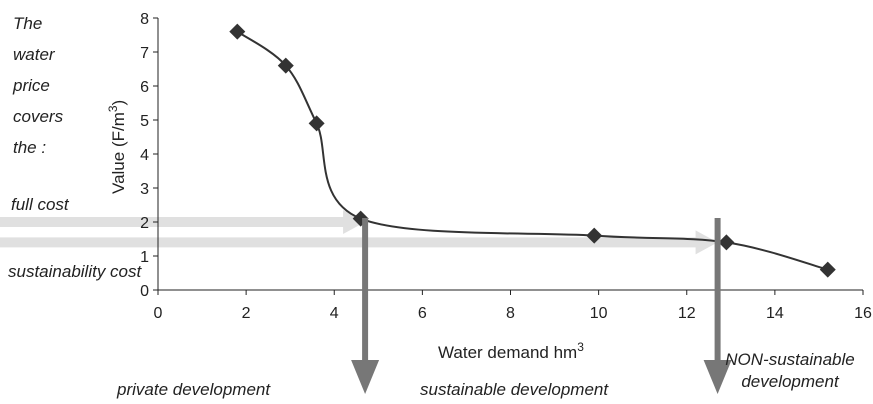 Image resolution: width=873 pixels, height=404 pixels. What do you see at coordinates (40, 204) in the screenshot?
I see `full-cost-label: full cost` at bounding box center [40, 204].